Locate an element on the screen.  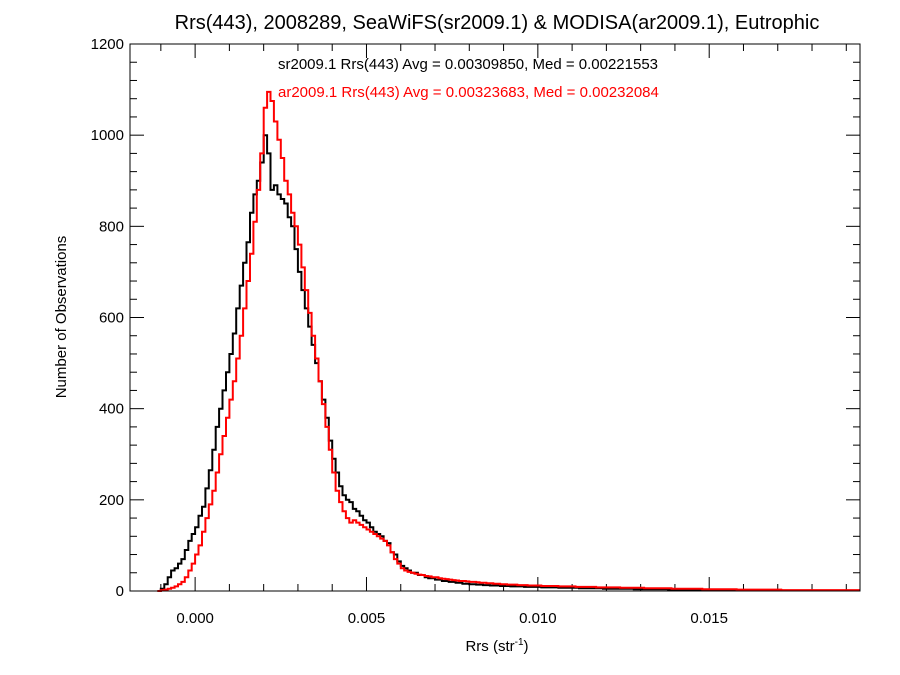
x-tick-label: 0.005 is located at coordinates (367, 618).